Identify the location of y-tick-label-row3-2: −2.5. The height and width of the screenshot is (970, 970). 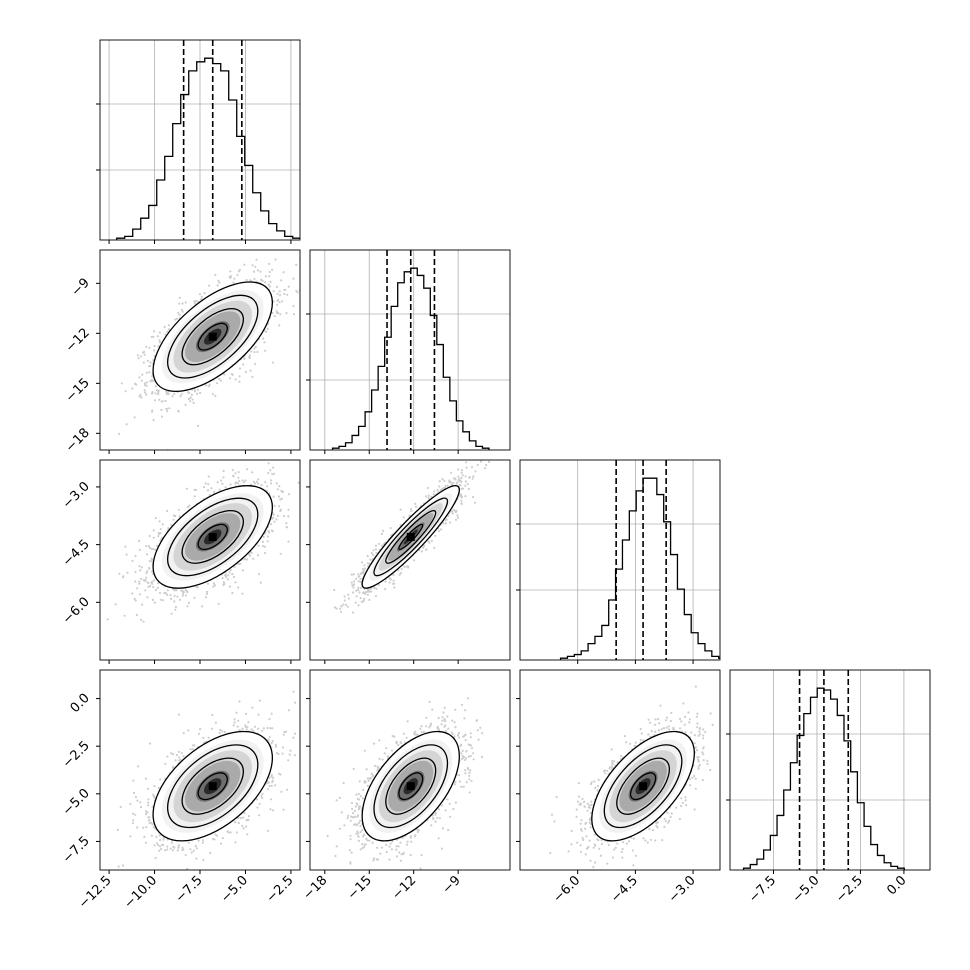
(76, 754).